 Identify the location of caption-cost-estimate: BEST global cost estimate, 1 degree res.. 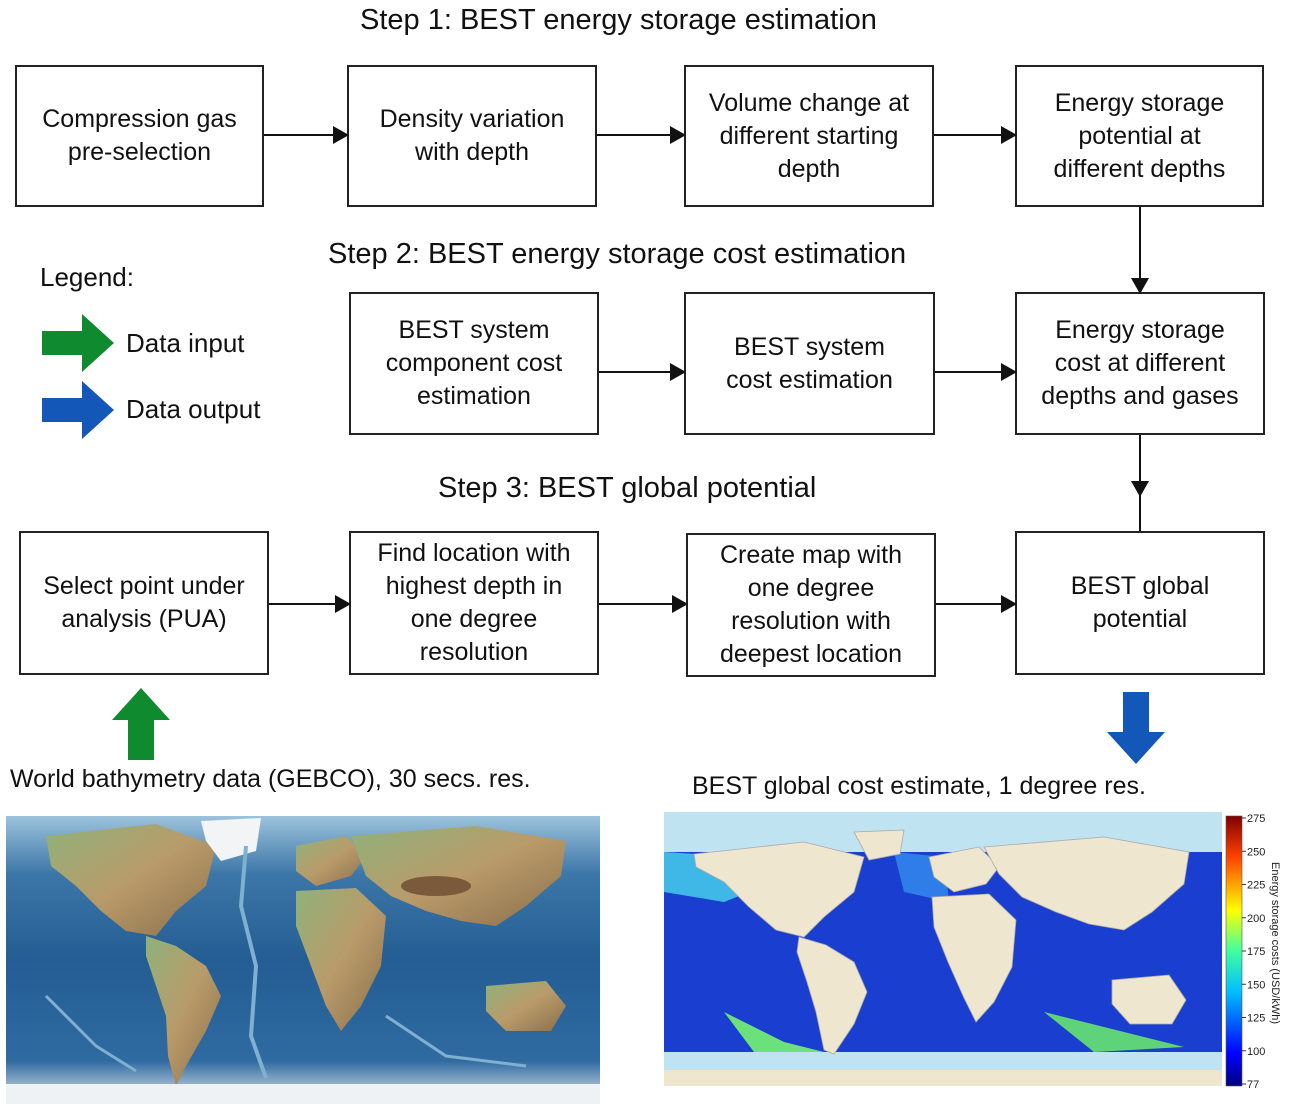
(919, 786).